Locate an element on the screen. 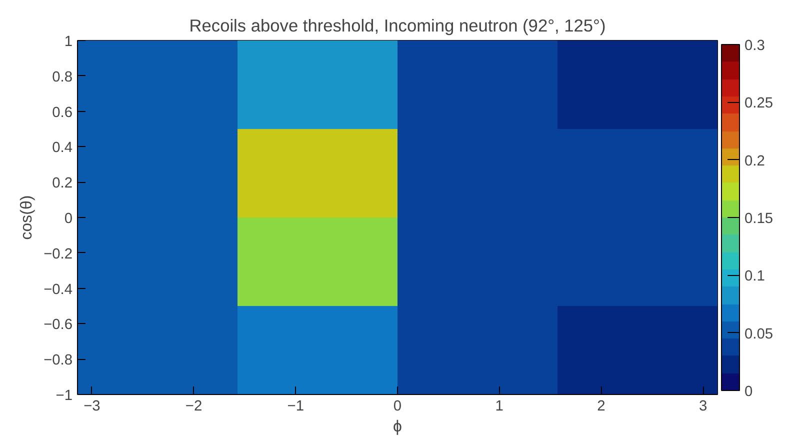  color-bar-label: 0.3 is located at coordinates (754, 46).